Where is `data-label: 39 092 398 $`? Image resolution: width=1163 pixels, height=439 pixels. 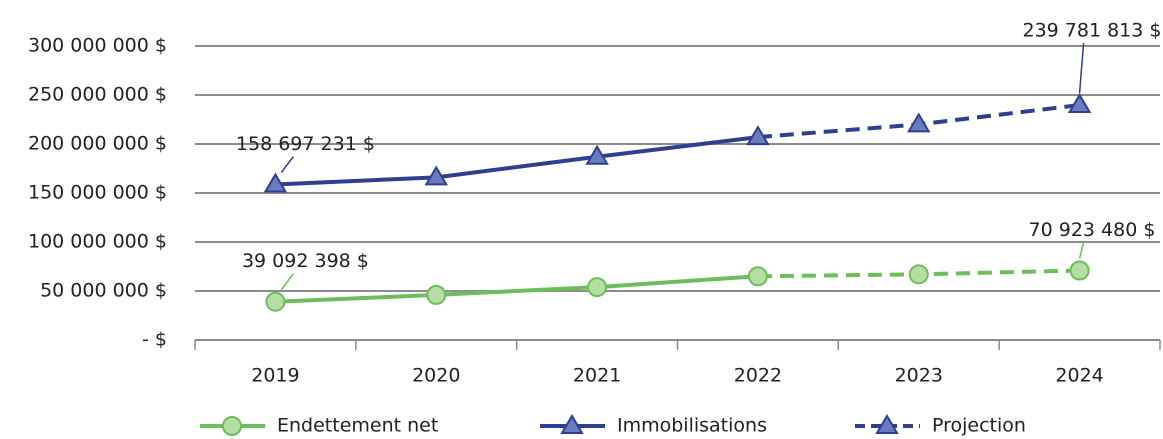
data-label: 39 092 398 $ is located at coordinates (305, 261).